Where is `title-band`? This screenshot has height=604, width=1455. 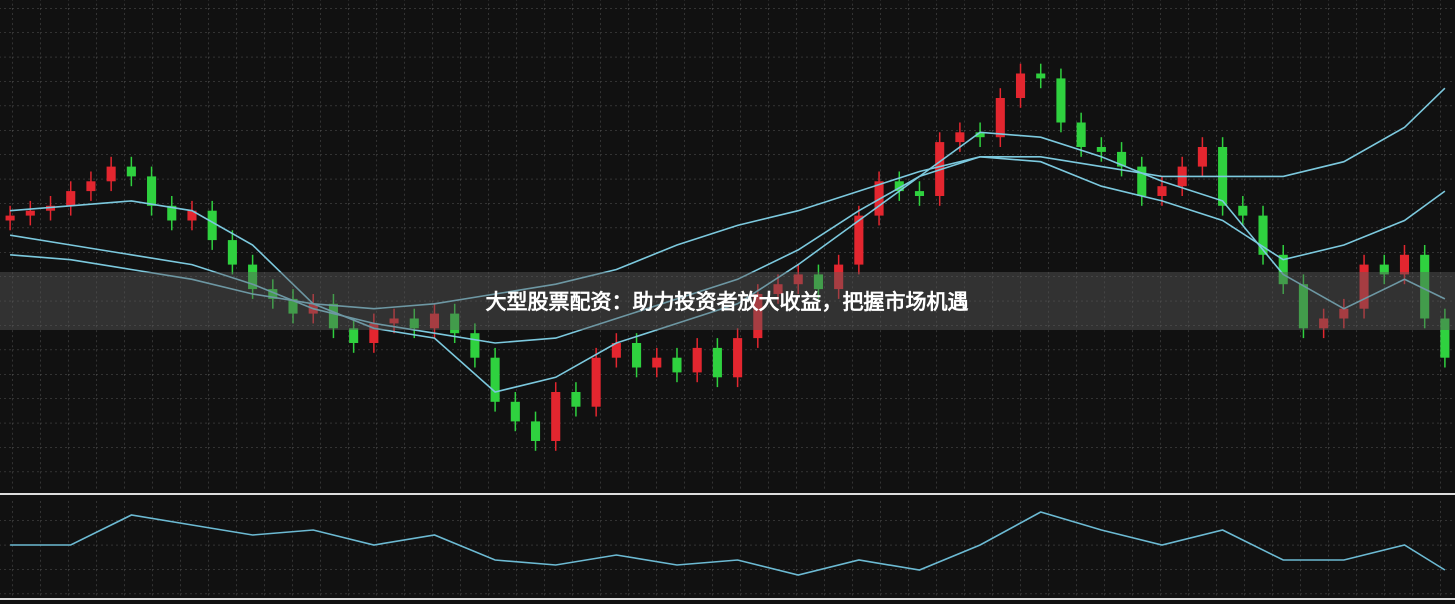 title-band is located at coordinates (727, 301).